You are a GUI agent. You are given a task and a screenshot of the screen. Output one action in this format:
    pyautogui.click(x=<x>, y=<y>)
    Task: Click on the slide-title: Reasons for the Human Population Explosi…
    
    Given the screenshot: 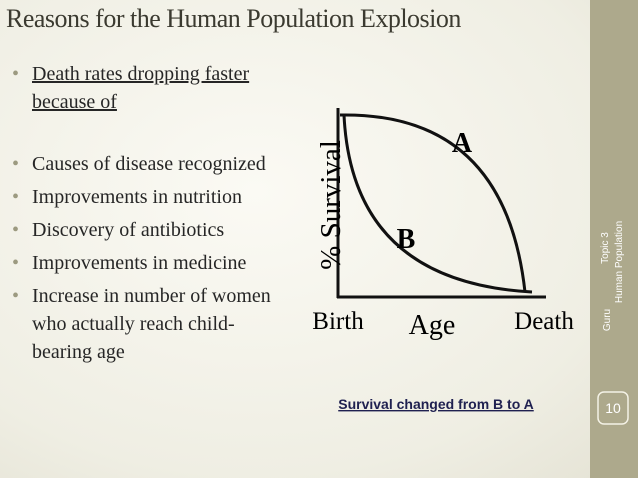 What is the action you would take?
    pyautogui.click(x=233, y=18)
    